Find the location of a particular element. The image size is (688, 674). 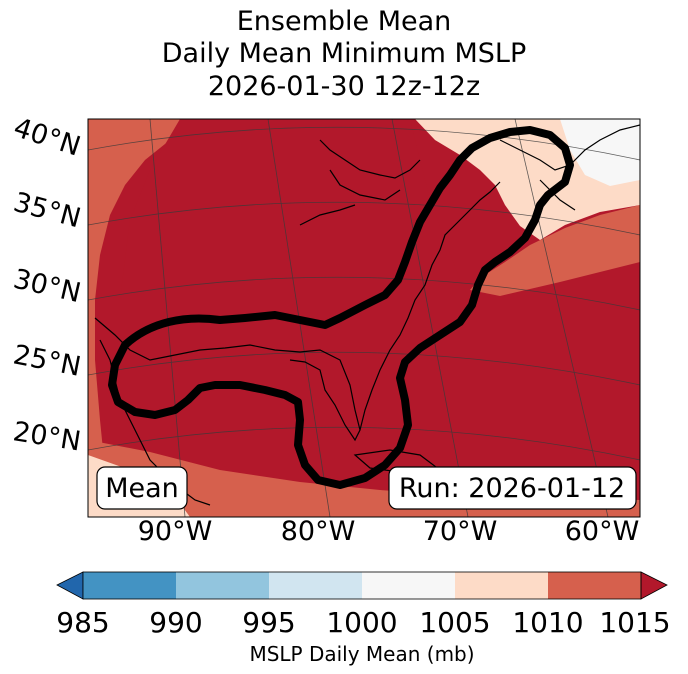

title-line-3: 2026-01-30 12z-12z is located at coordinates (344, 86).